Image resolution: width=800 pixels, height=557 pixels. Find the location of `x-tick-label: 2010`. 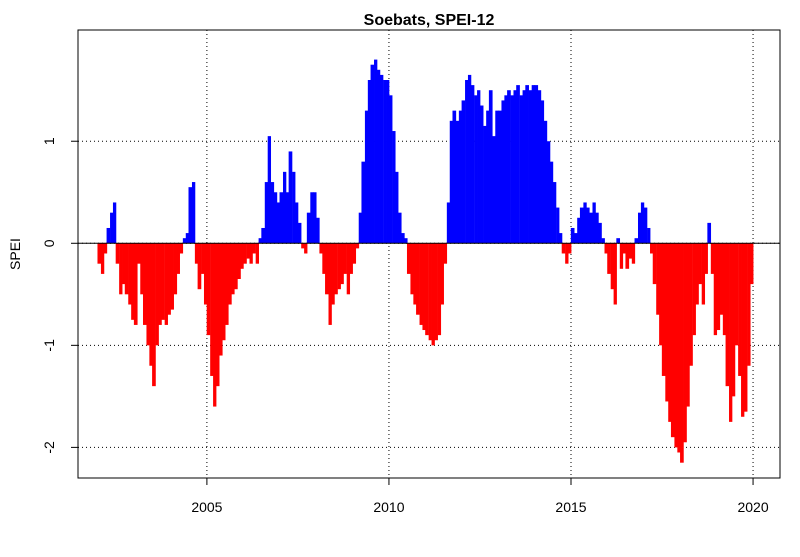

x-tick-label: 2010 is located at coordinates (388, 507).